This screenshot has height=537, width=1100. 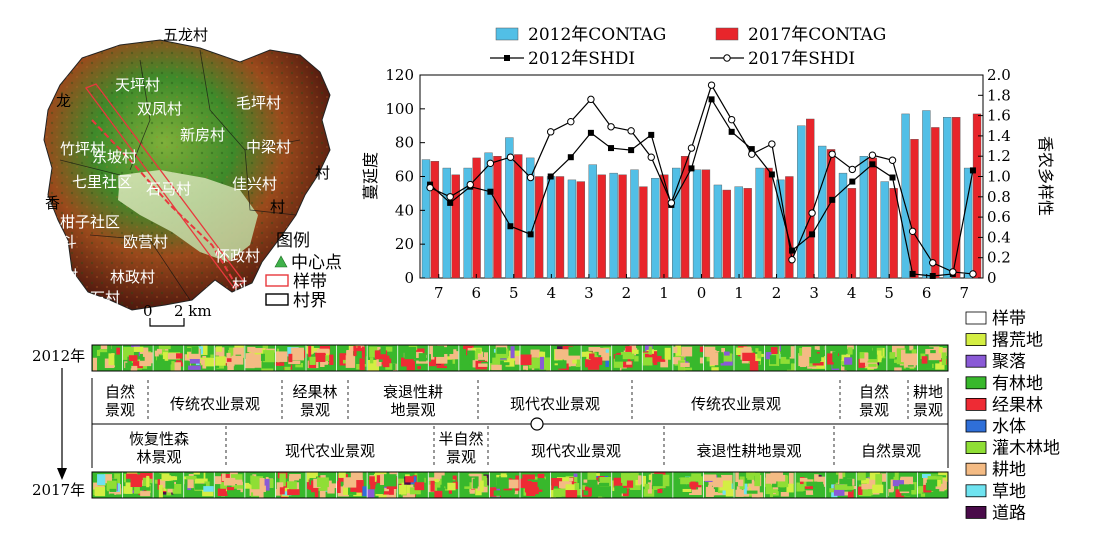 What do you see at coordinates (999, 136) in the screenshot?
I see `y-tick-label-right: 1.4` at bounding box center [999, 136].